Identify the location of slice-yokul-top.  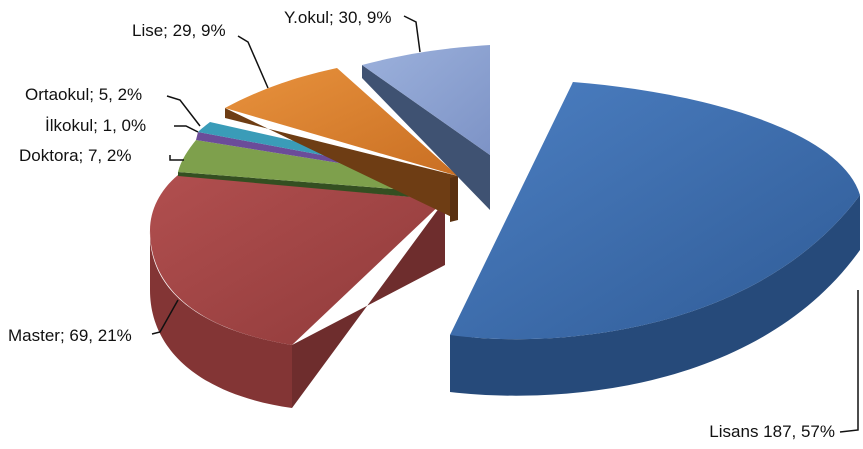
(426, 100).